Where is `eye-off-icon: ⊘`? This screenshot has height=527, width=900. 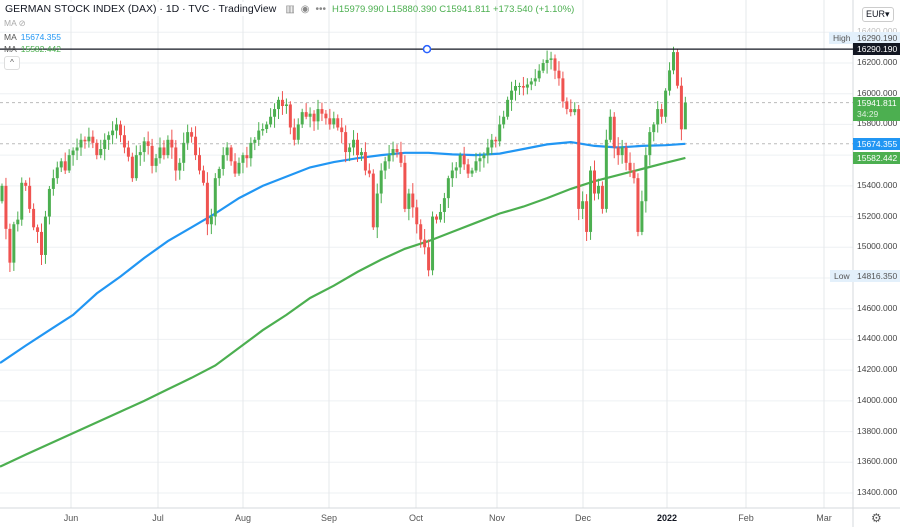
eye-off-icon: ⊘ is located at coordinates (22, 23).